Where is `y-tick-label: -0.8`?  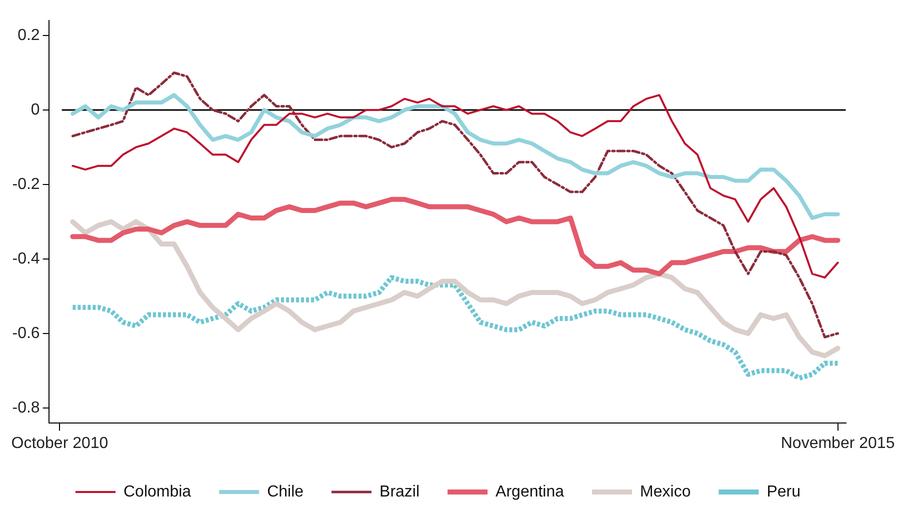
y-tick-label: -0.8 is located at coordinates (26, 407).